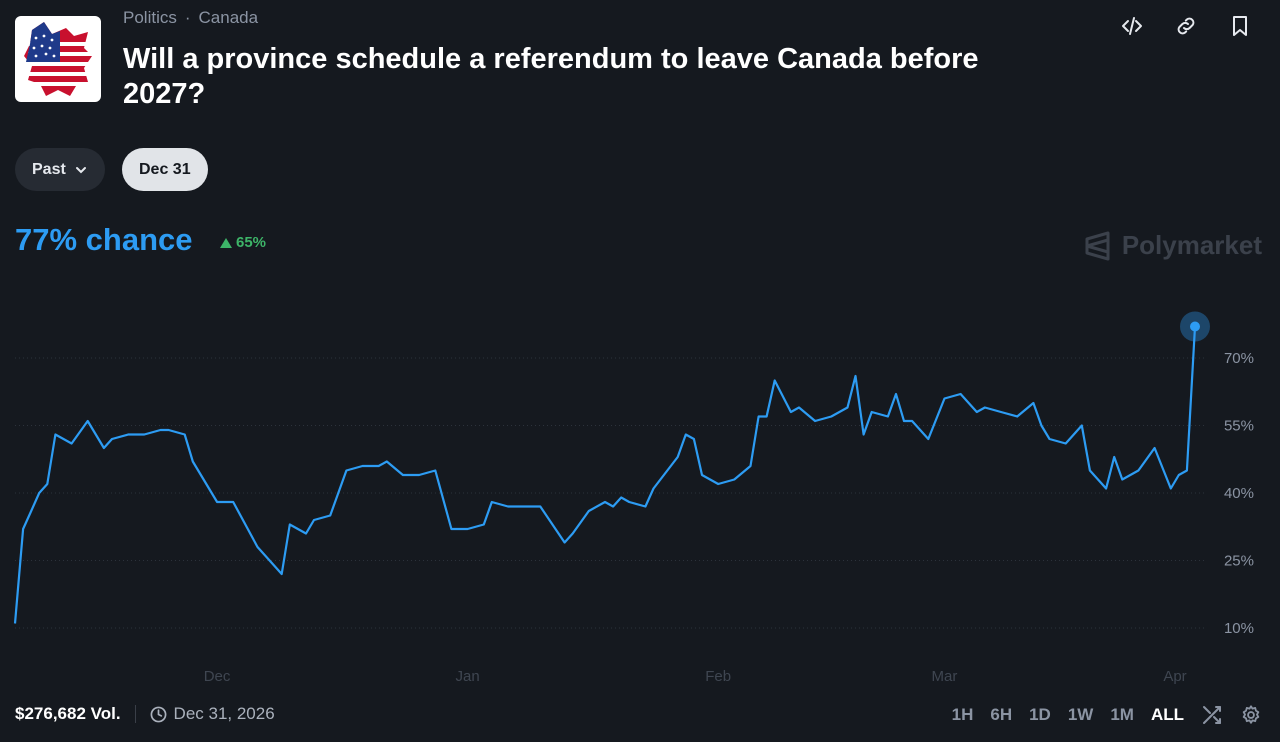 This screenshot has width=1280, height=742. Describe the element at coordinates (1239, 426) in the screenshot. I see `y-tick-label: 55%` at that location.